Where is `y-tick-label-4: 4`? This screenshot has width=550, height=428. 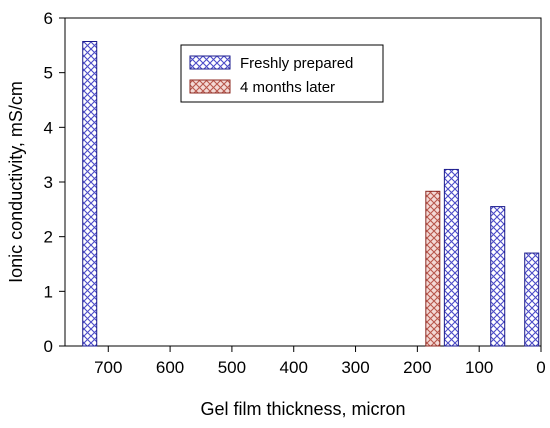 y-tick-label-4: 4 is located at coordinates (48, 127).